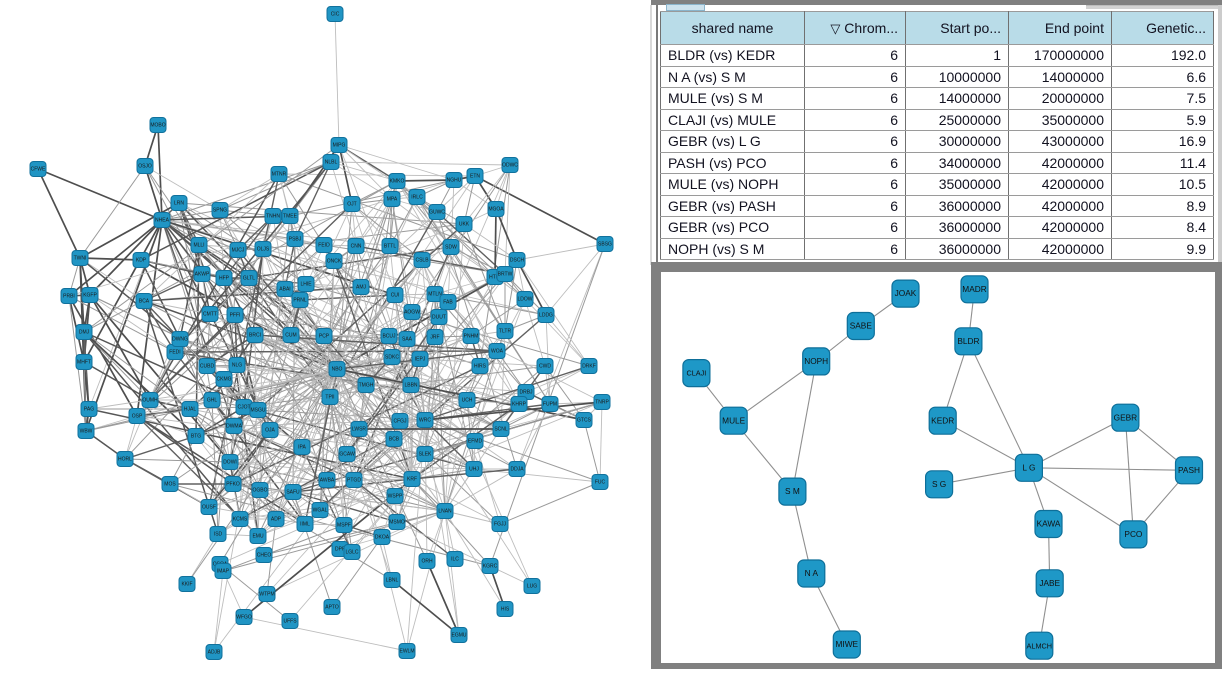 The image size is (1222, 674). Describe the element at coordinates (290, 622) in the screenshot. I see `svg-text: UFFS` at that location.